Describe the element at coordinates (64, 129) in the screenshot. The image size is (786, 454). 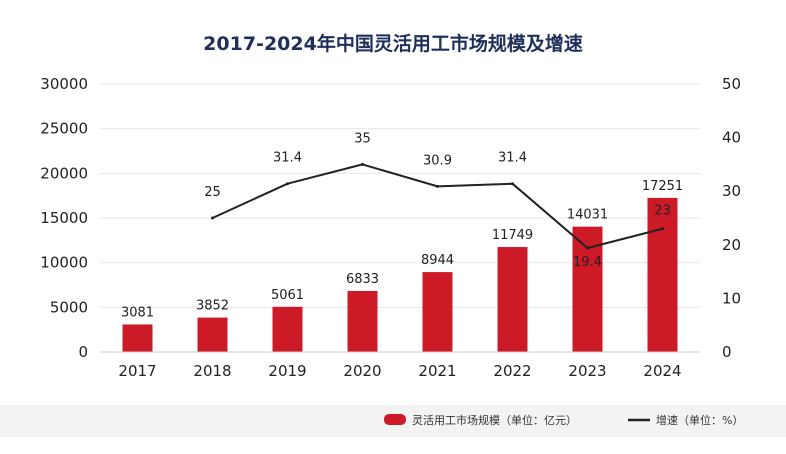
I see `left-y-tick-label: 25000` at that location.